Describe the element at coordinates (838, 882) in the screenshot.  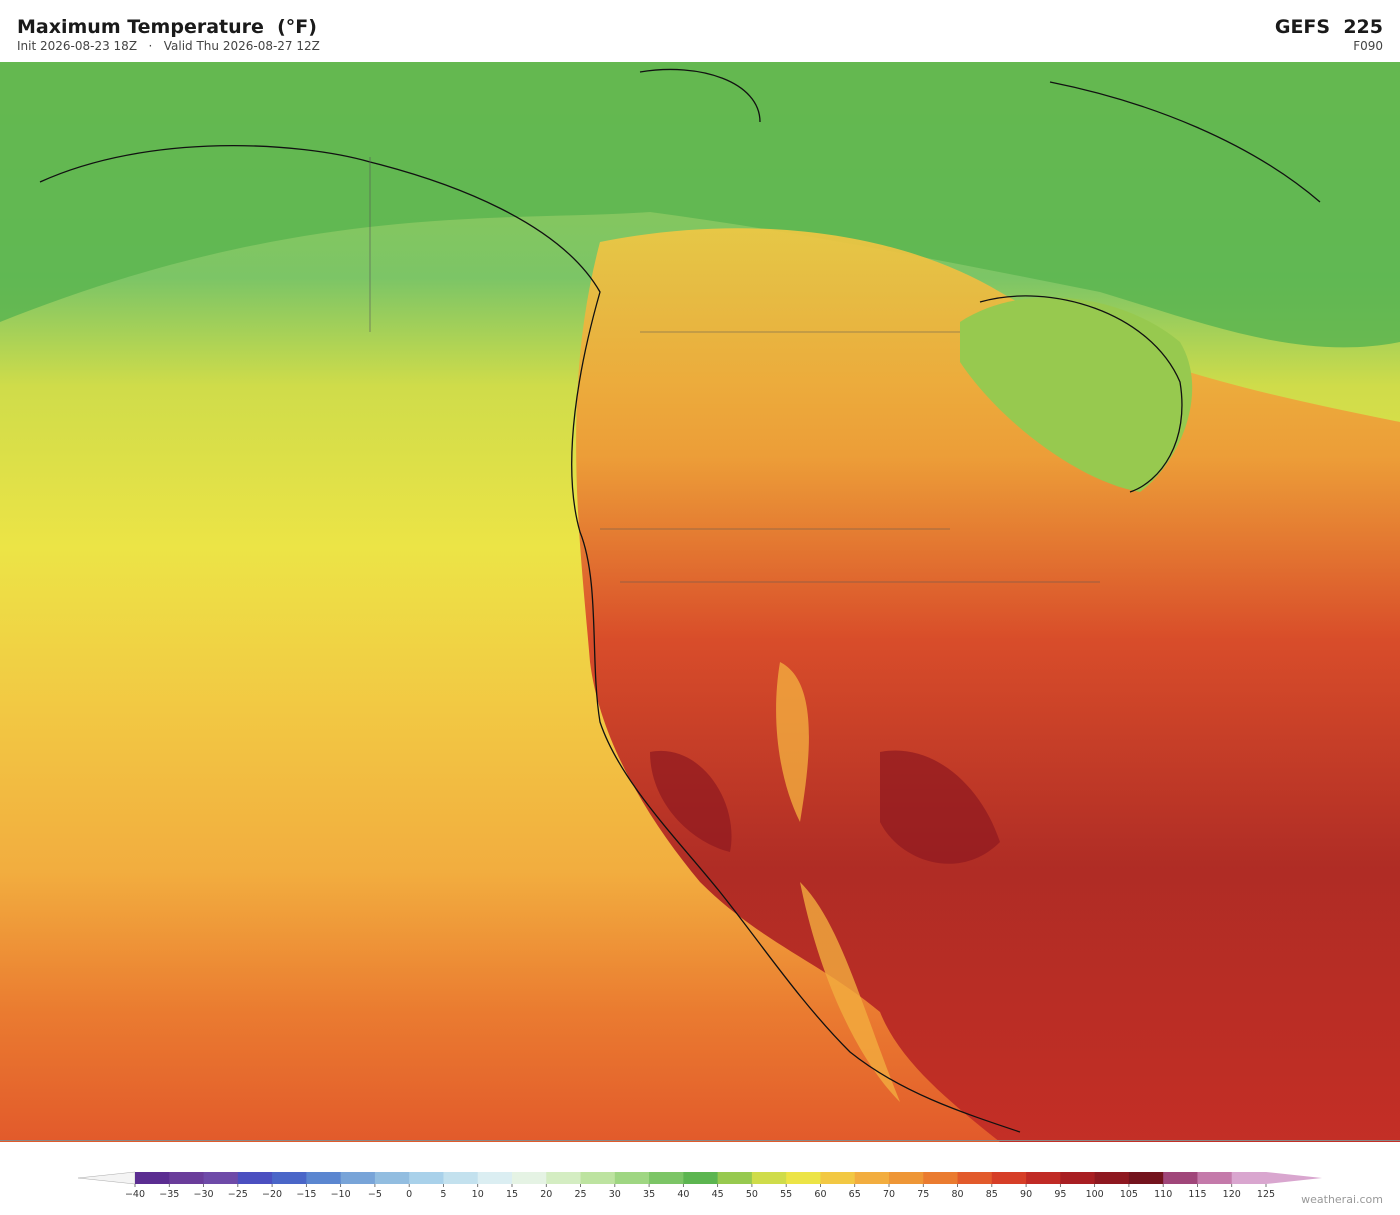
I see `highland` at that location.